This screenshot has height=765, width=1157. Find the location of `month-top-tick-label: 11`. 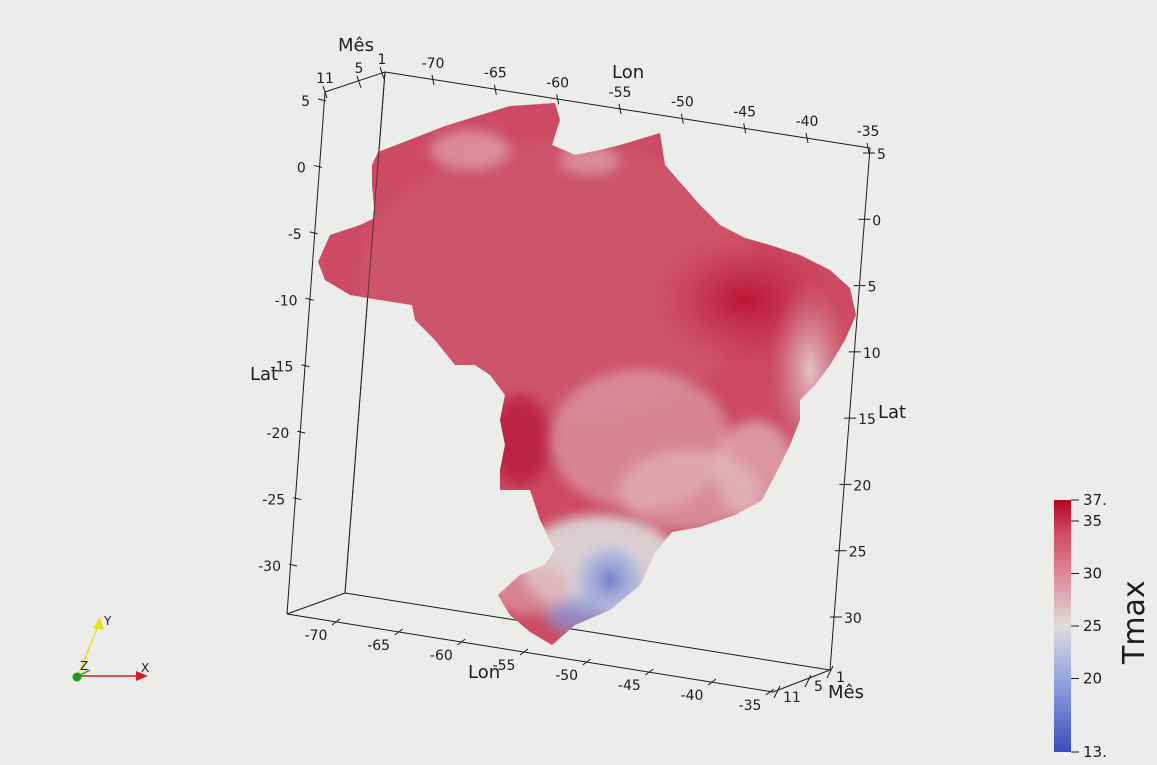

month-top-tick-label: 11 is located at coordinates (325, 79).